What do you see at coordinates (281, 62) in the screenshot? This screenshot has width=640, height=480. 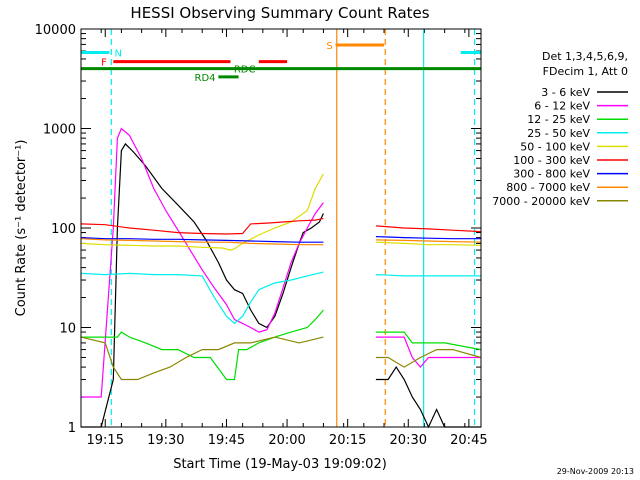 I see `observing-state-bars: NF S RDC RD4` at bounding box center [281, 62].